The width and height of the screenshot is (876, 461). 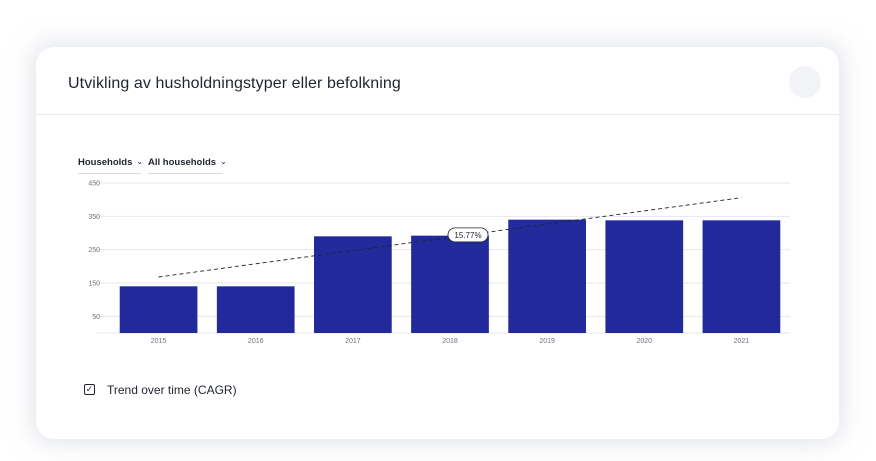 What do you see at coordinates (450, 341) in the screenshot?
I see `x-tick-label: 2018` at bounding box center [450, 341].